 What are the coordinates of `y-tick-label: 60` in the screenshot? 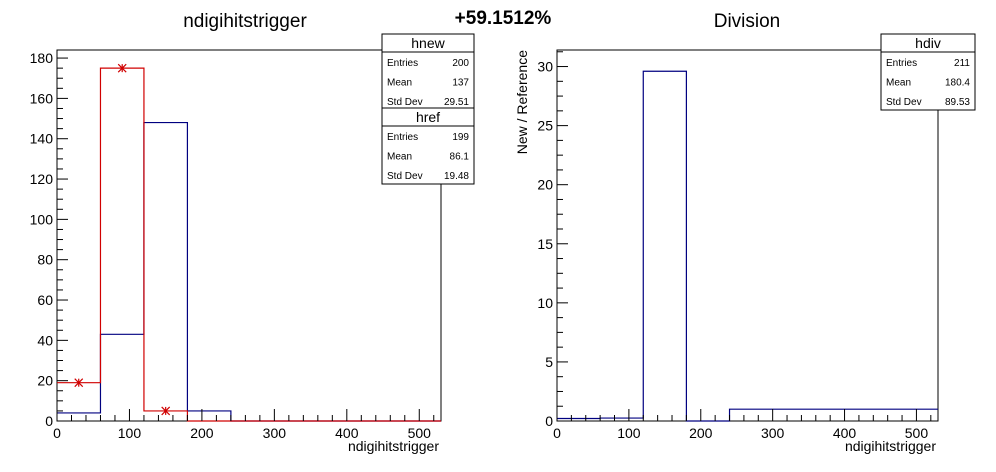 It's located at (45, 300).